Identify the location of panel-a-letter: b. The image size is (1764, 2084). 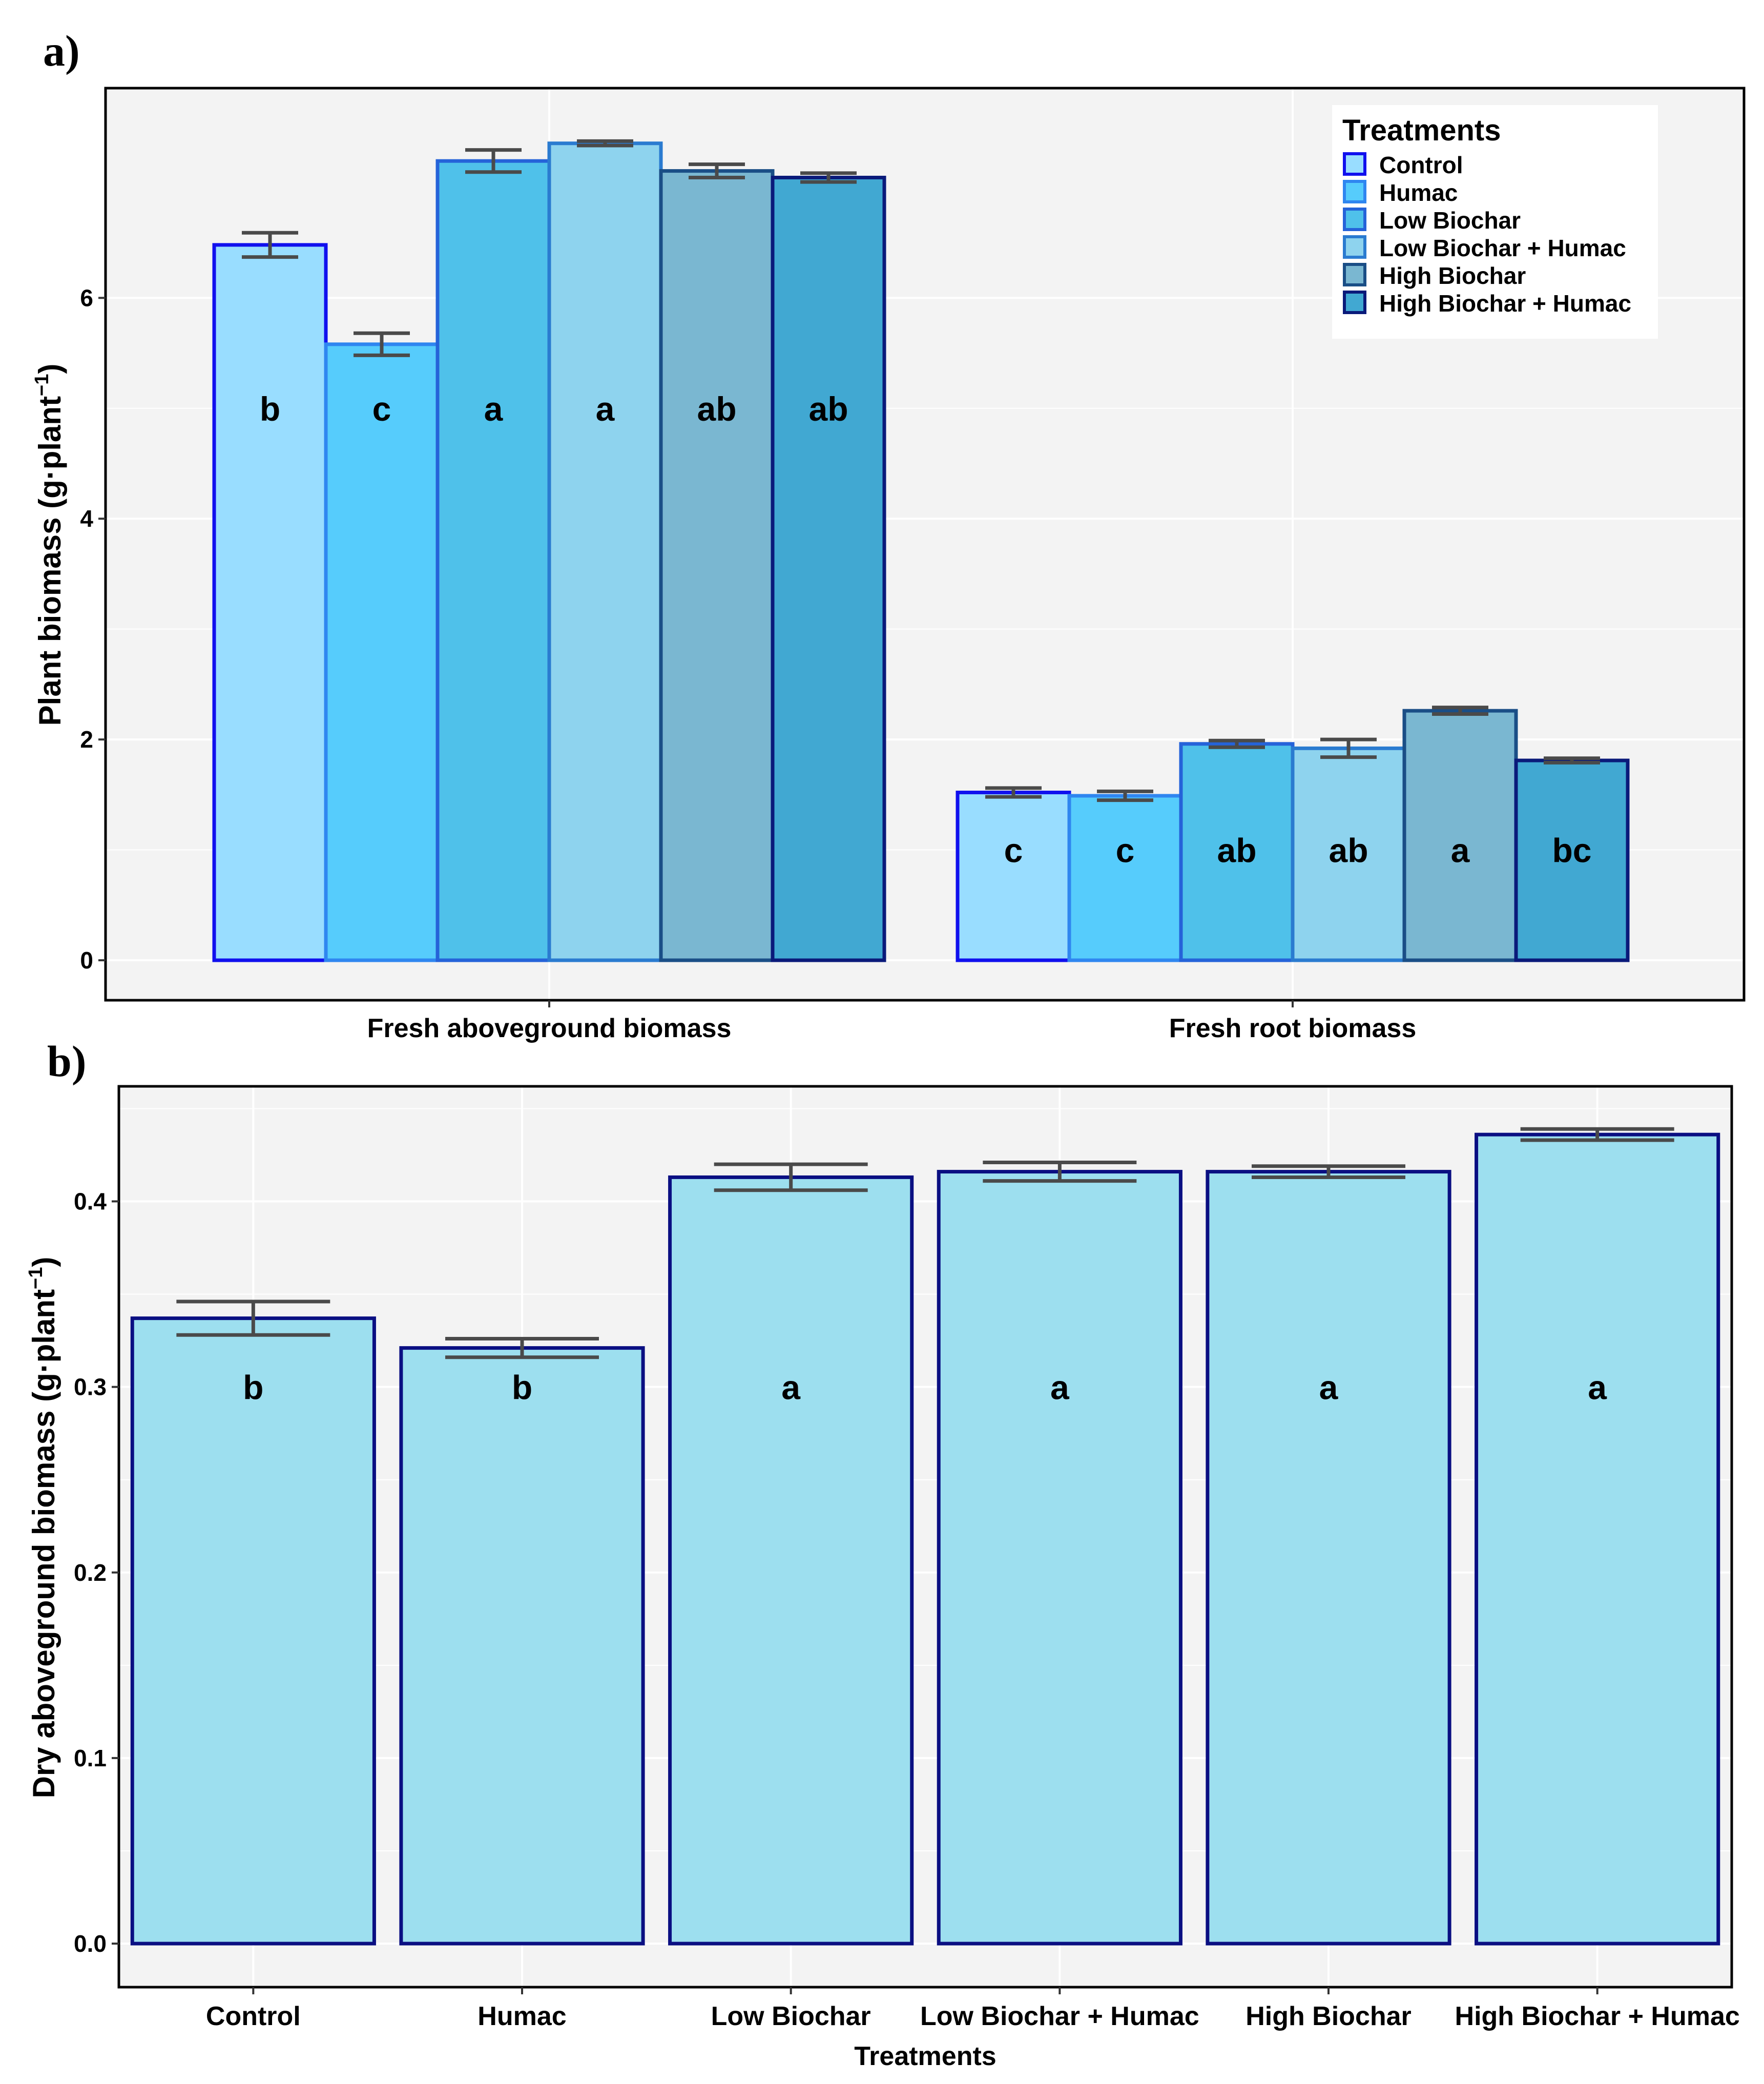
(270, 409).